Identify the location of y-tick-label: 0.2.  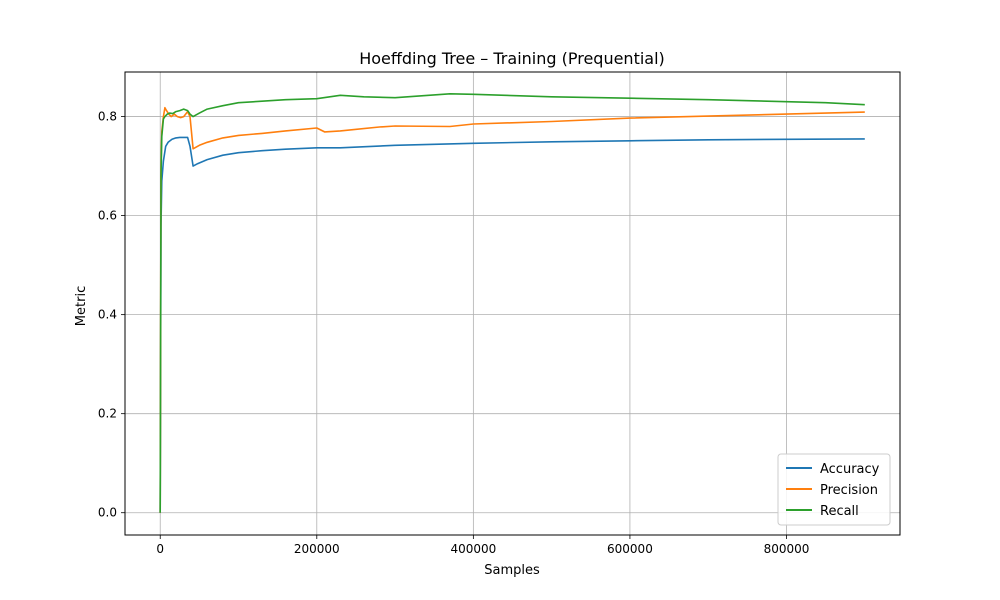
(107, 414).